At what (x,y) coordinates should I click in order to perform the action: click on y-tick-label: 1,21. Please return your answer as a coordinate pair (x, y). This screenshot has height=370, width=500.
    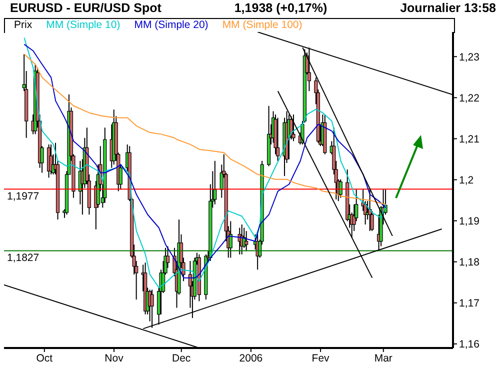
    Looking at the image, I should click on (469, 139).